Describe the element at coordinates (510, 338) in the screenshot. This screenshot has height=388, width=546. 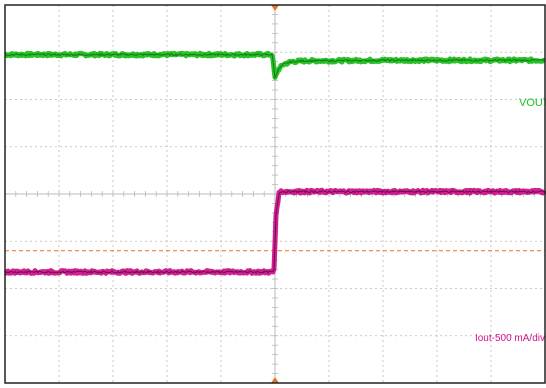
I see `iout-label: Iout-500 mA/div` at that location.